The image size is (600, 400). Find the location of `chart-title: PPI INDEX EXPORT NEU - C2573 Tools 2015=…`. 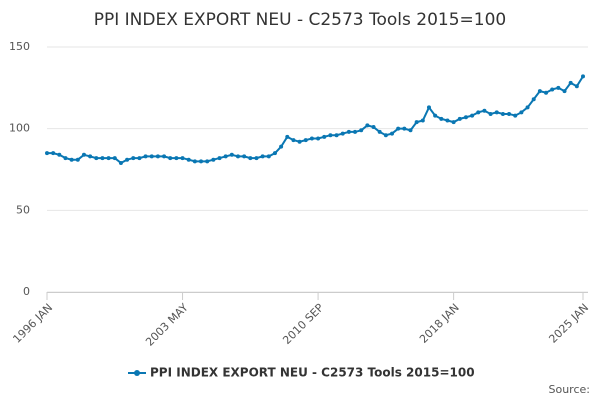

chart-title: PPI INDEX EXPORT NEU - C2573 Tools 2015=… is located at coordinates (300, 20).